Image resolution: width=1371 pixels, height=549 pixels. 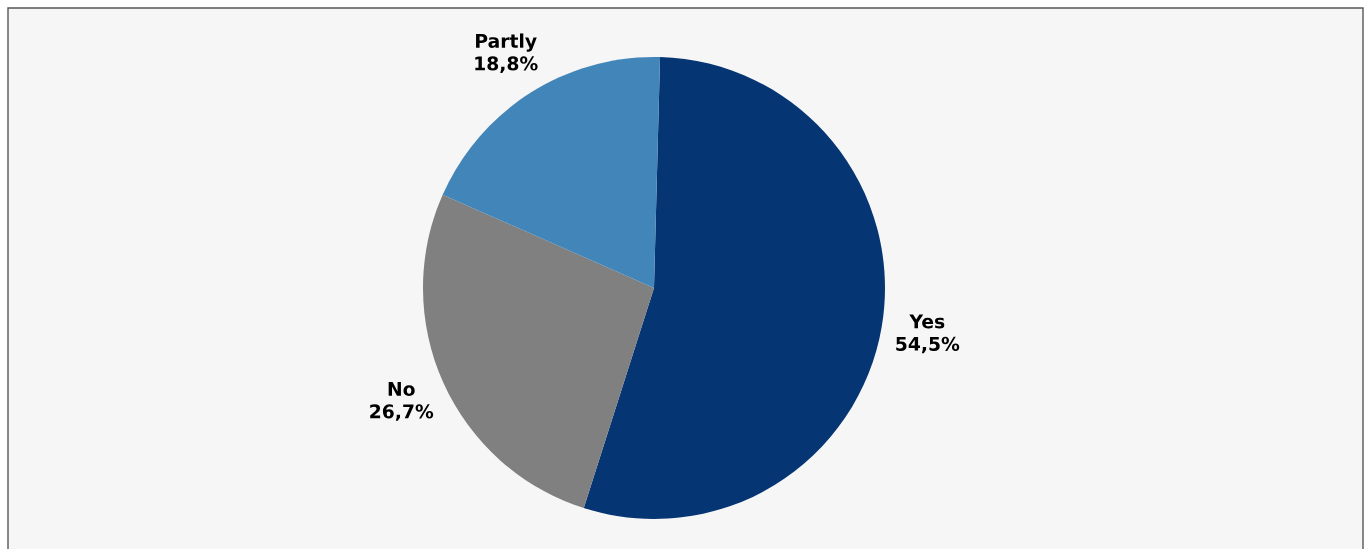 What do you see at coordinates (551, 172) in the screenshot?
I see `pie-slice` at bounding box center [551, 172].